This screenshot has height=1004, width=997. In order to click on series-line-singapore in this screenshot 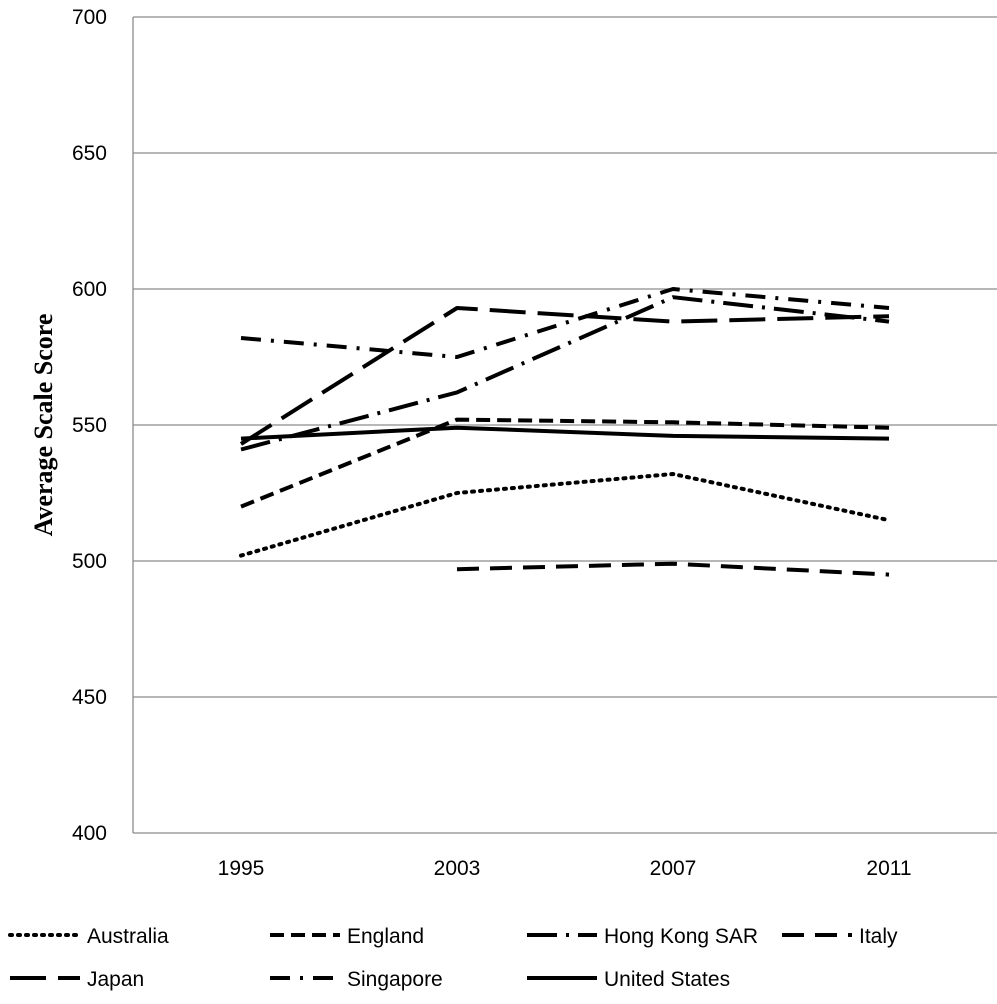, I will do `click(565, 323)`.